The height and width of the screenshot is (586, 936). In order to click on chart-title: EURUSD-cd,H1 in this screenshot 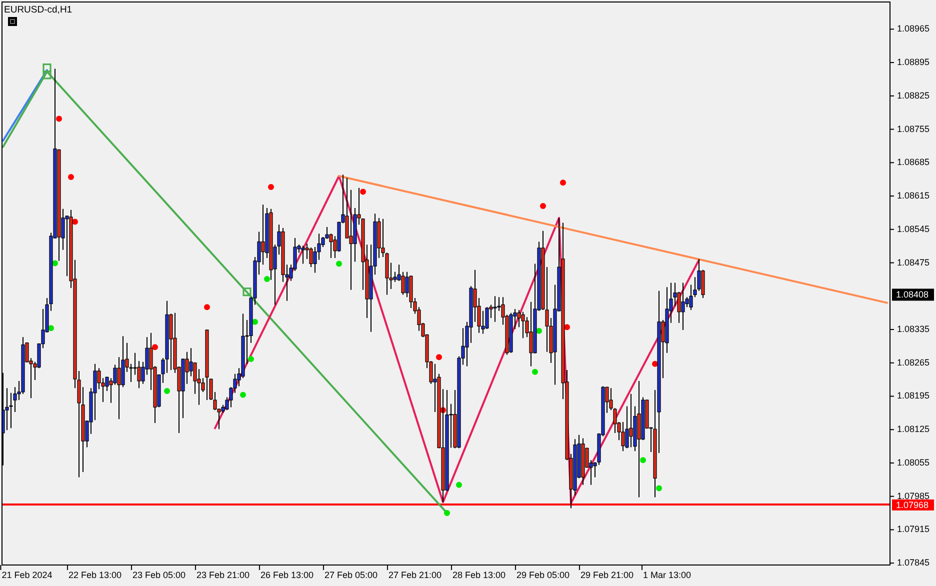, I will do `click(38, 10)`.